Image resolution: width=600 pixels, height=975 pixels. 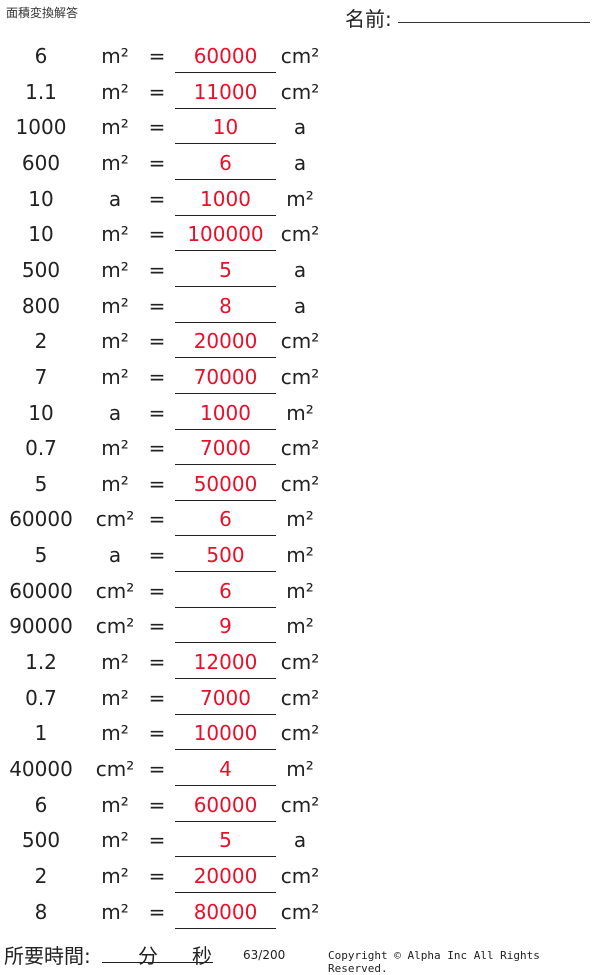 What do you see at coordinates (225, 376) in the screenshot?
I see `answer-field: 70000` at bounding box center [225, 376].